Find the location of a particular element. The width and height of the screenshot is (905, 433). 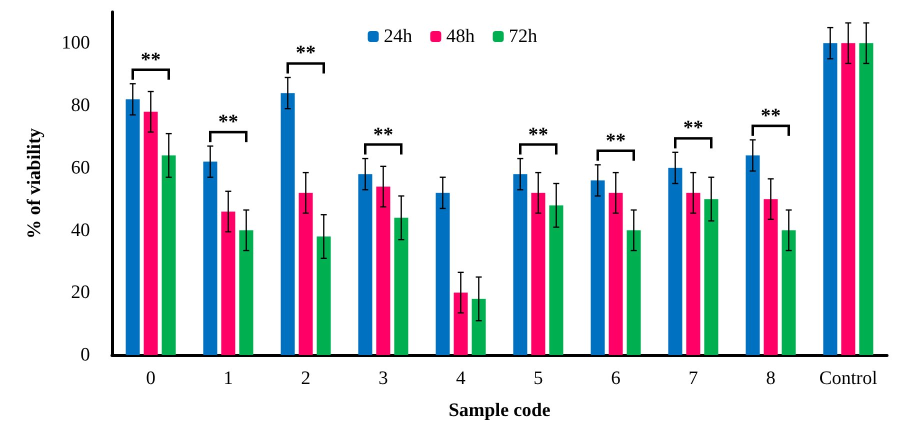

x-tick-label: 4 is located at coordinates (461, 378).